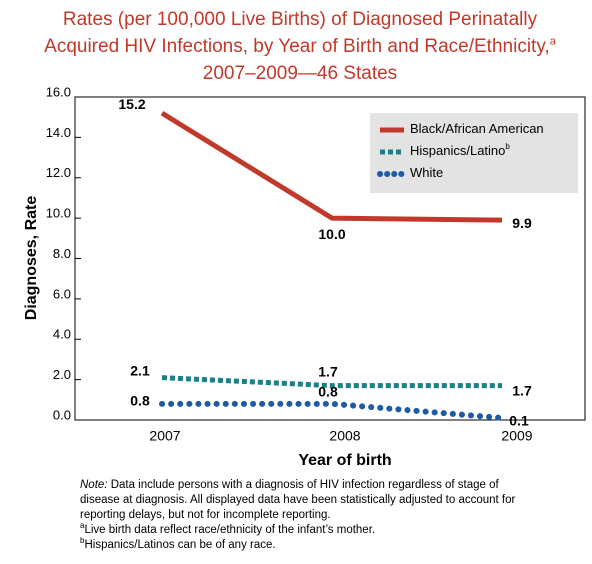 Image resolution: width=592 pixels, height=564 pixels. What do you see at coordinates (507, 146) in the screenshot?
I see `legend-superscript: b` at bounding box center [507, 146].